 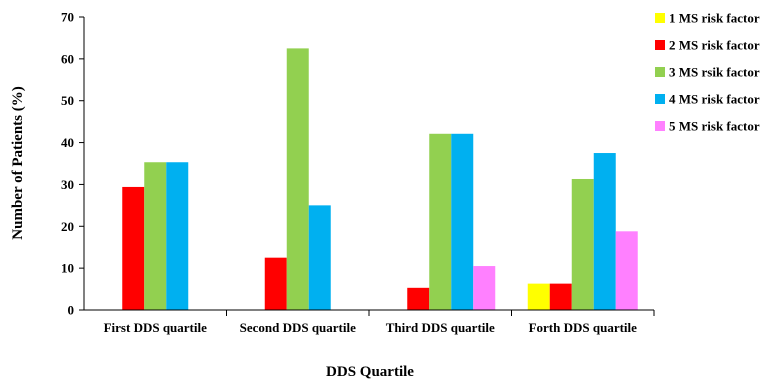 What do you see at coordinates (67, 184) in the screenshot?
I see `y-tick-label: 30` at bounding box center [67, 184].